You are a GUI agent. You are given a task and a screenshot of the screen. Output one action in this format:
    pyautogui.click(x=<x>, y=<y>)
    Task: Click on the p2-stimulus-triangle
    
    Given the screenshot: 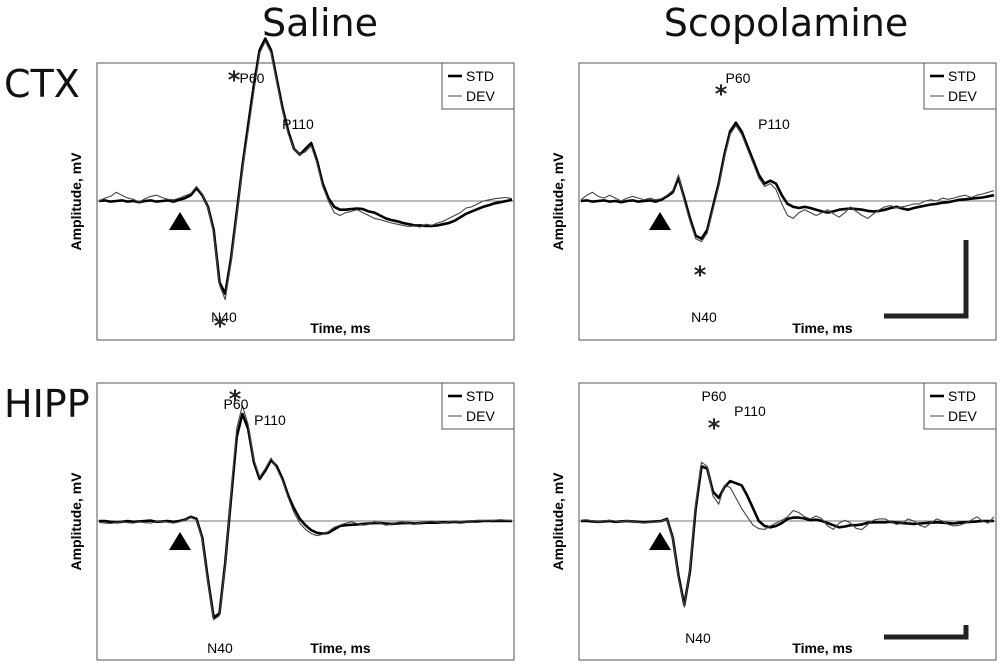 What is the action you would take?
    pyautogui.click(x=180, y=541)
    